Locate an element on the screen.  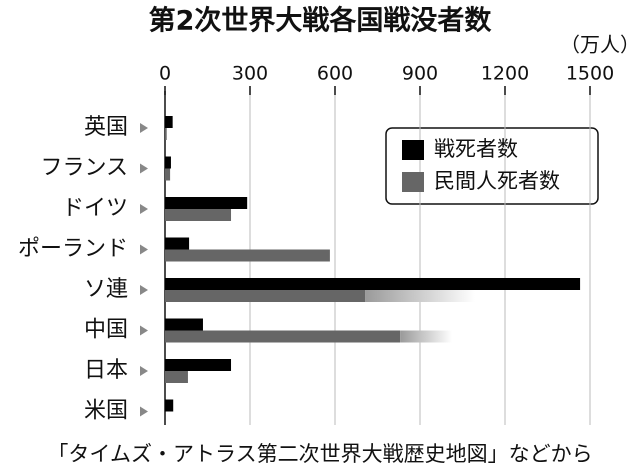
chart-title: 第2次世界大戦各国戦没者数 is located at coordinates (321, 21).